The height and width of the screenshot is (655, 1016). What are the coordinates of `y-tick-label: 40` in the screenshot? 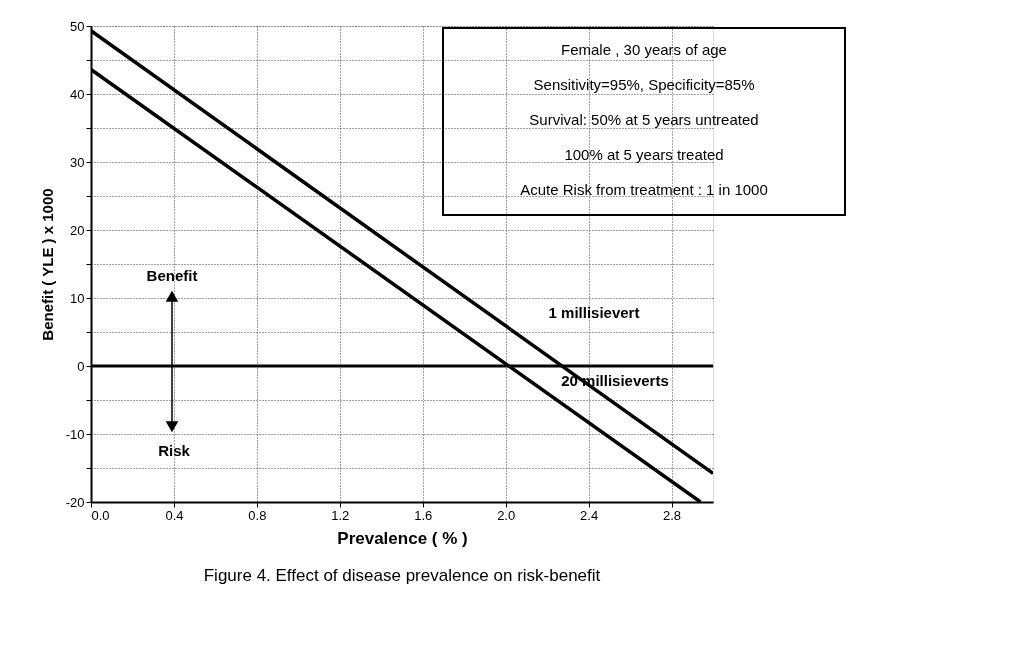 It's located at (77, 94).